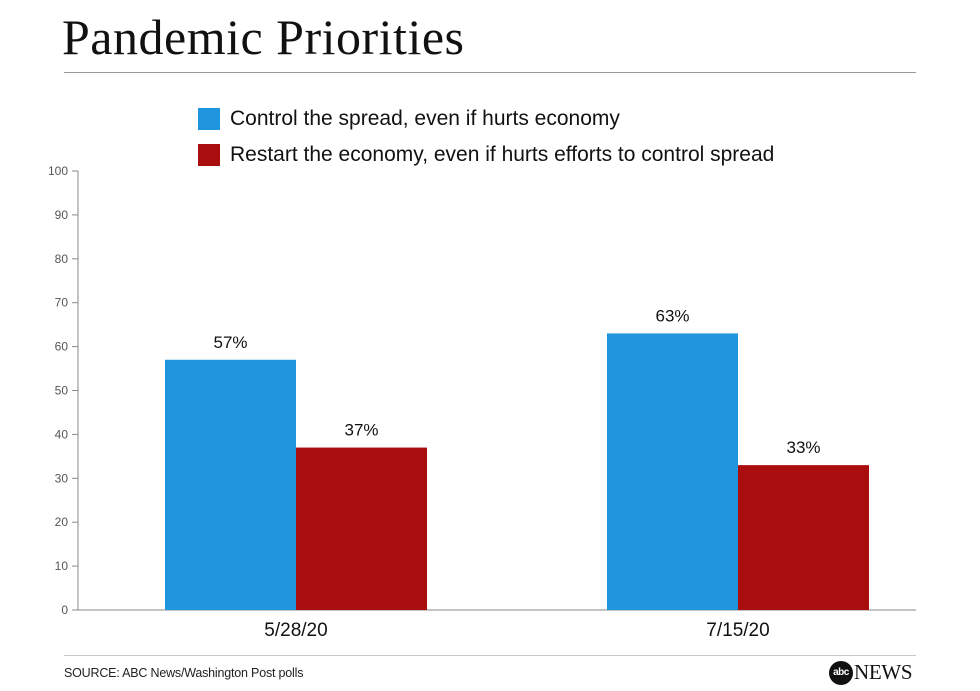  What do you see at coordinates (803, 447) in the screenshot?
I see `data-label: 33%` at bounding box center [803, 447].